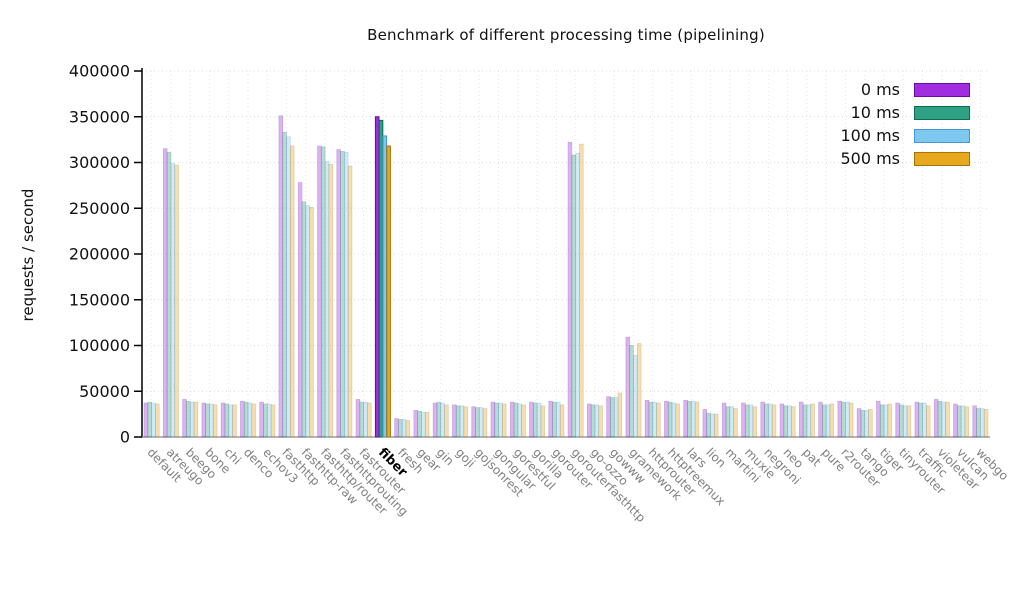  I want to click on bar-lion-10ms, so click(708, 425).